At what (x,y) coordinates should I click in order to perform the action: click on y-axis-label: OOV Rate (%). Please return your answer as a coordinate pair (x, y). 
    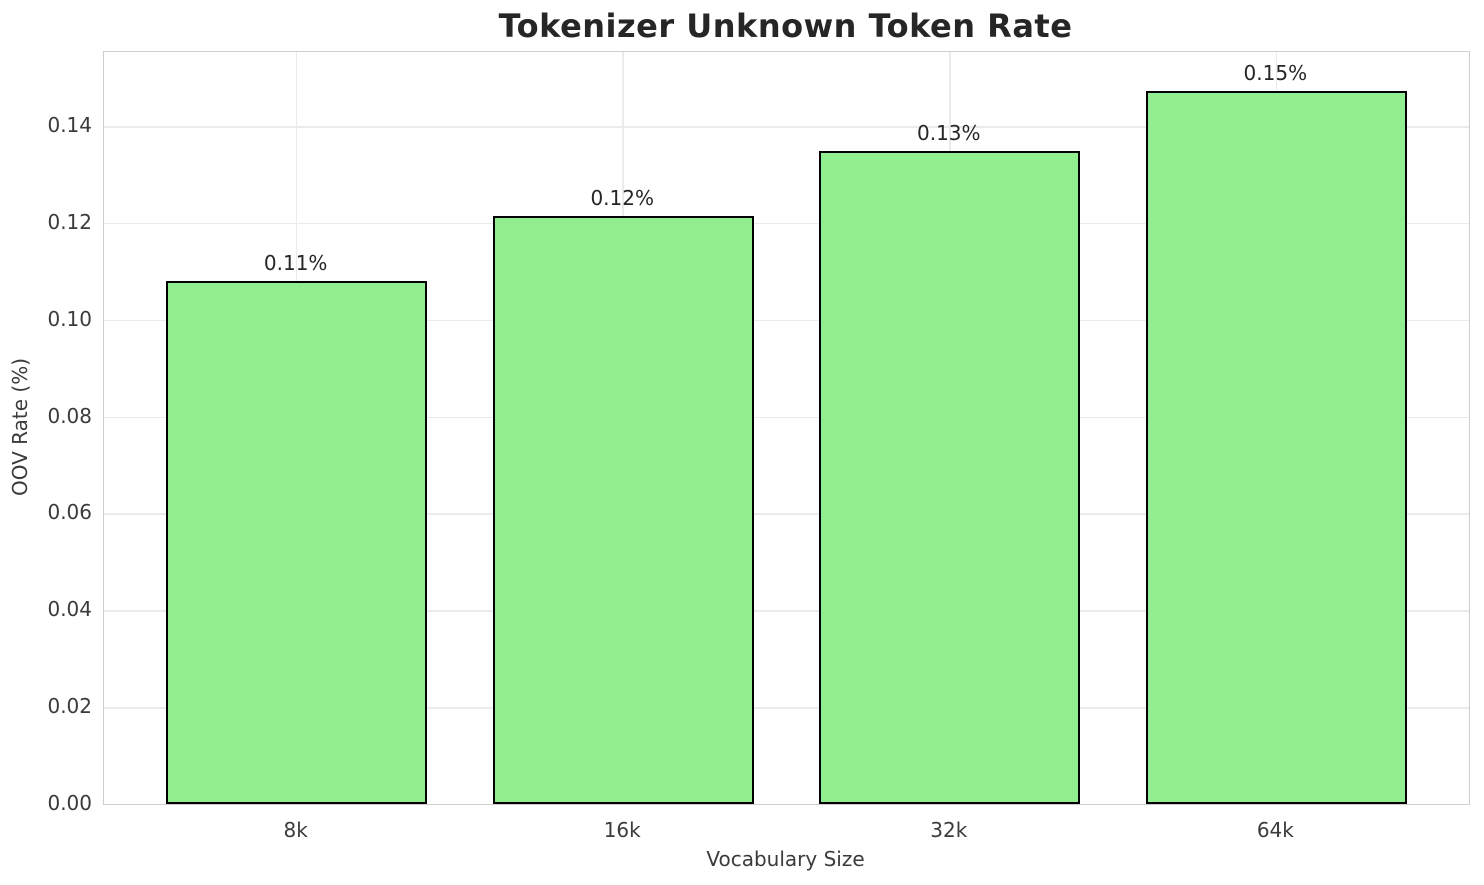
    Looking at the image, I should click on (20, 427).